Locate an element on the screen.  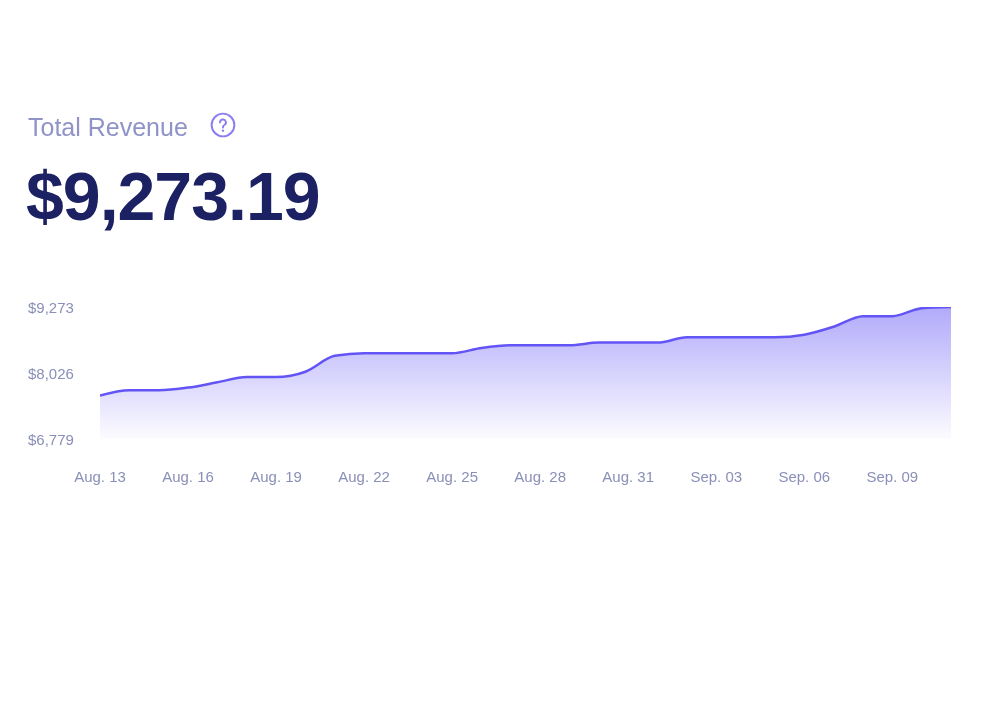
x-tick-label: Sep. 03 is located at coordinates (716, 476).